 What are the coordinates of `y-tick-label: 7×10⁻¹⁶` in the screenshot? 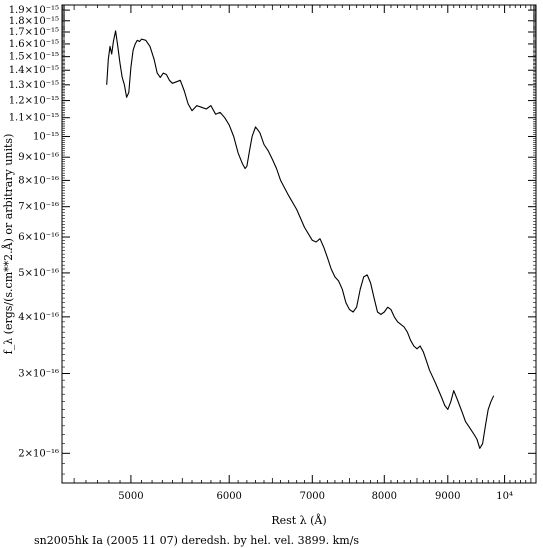 It's located at (38, 207).